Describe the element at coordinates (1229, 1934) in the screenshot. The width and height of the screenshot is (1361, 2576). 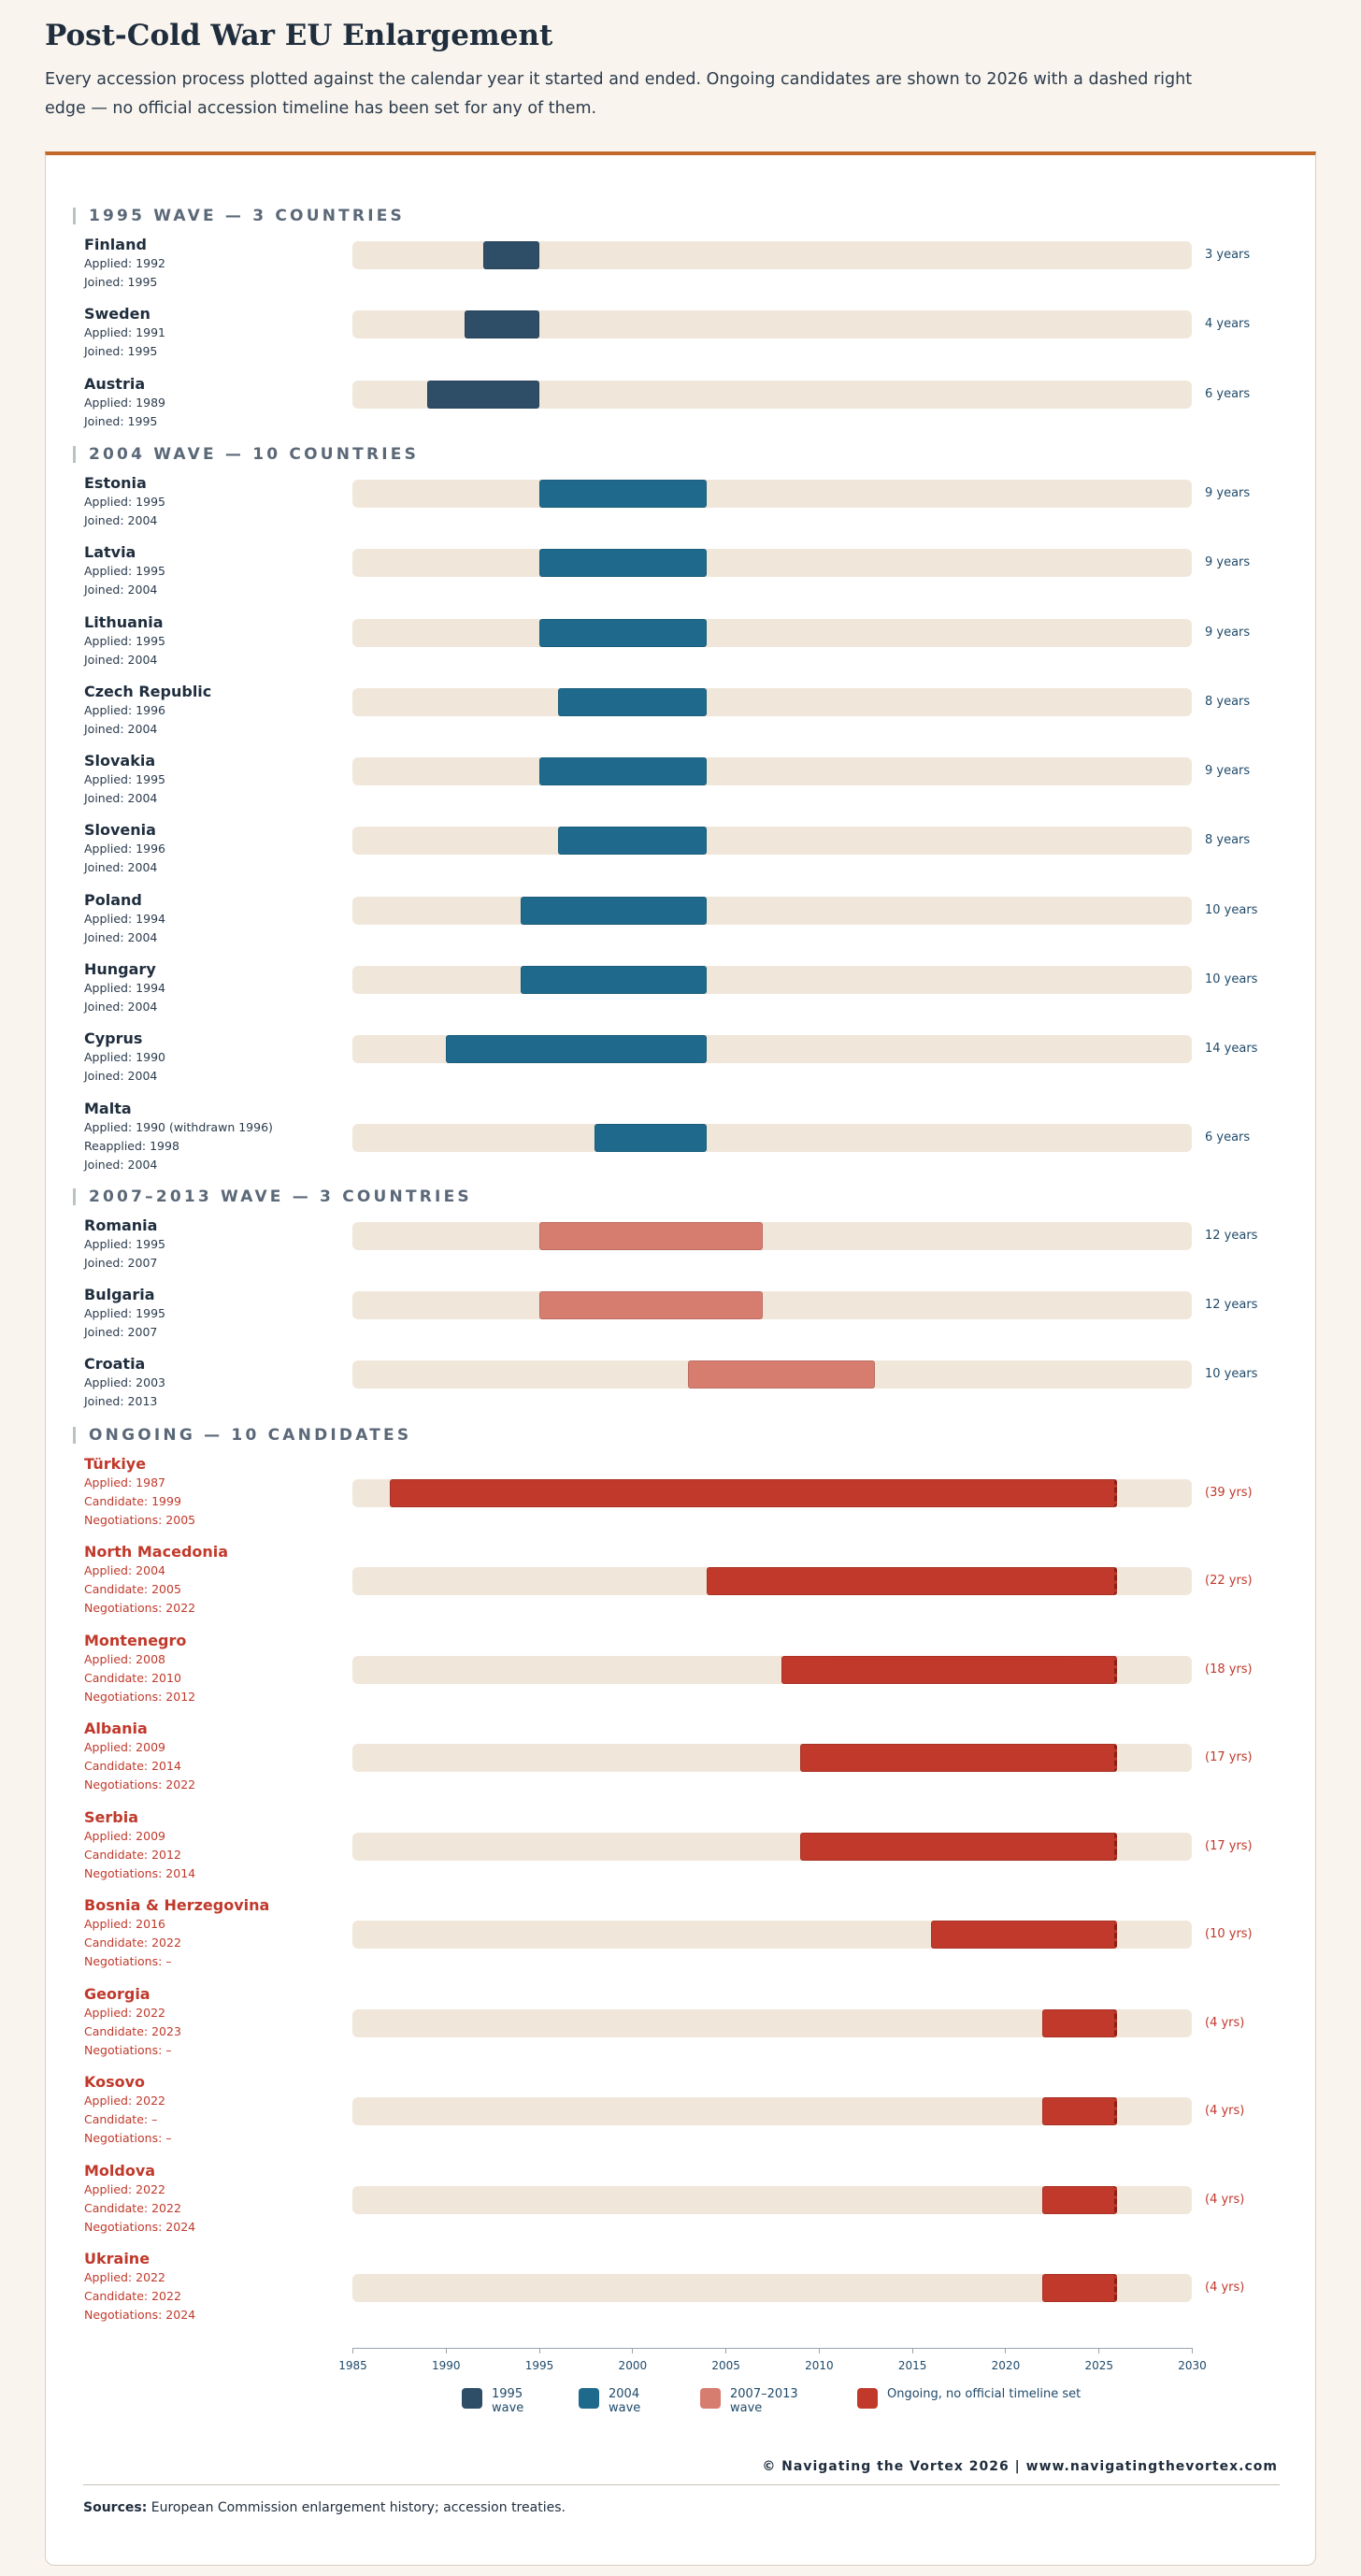
I see `duration-label: (10 yrs)` at that location.